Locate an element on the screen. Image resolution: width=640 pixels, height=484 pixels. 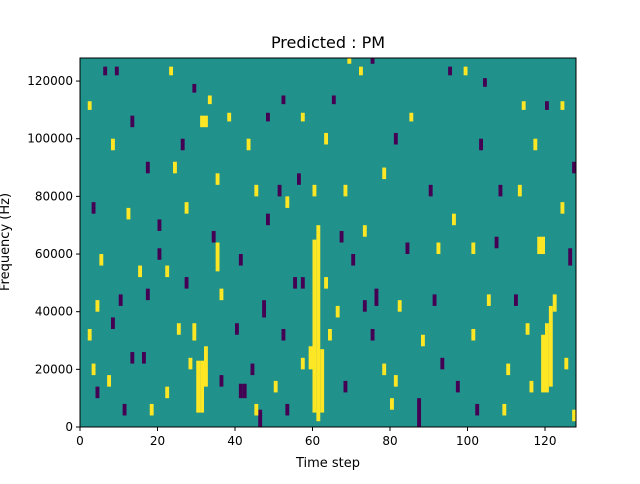
x-tick-label: 100 is located at coordinates (467, 441).